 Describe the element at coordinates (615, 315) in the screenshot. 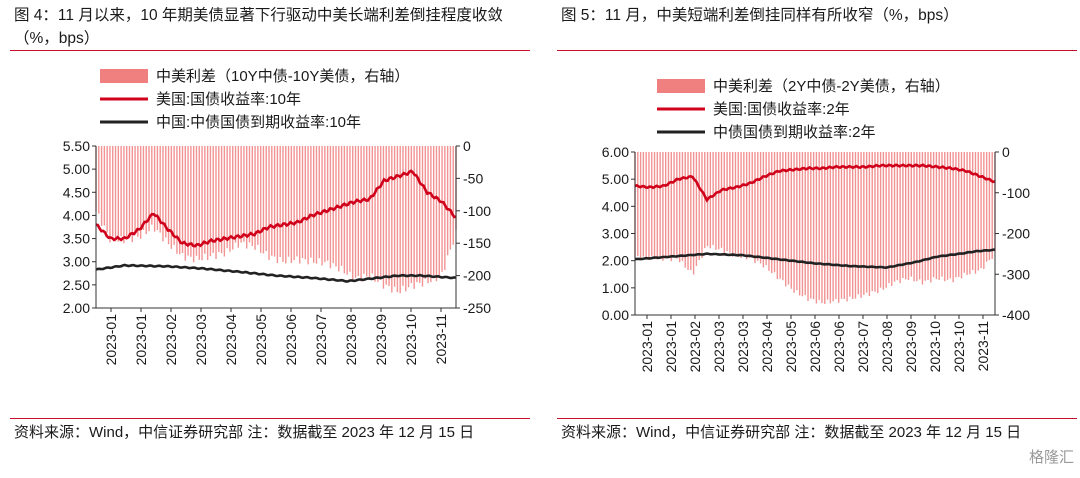

I see `y-left-tick-label: 0.00` at that location.